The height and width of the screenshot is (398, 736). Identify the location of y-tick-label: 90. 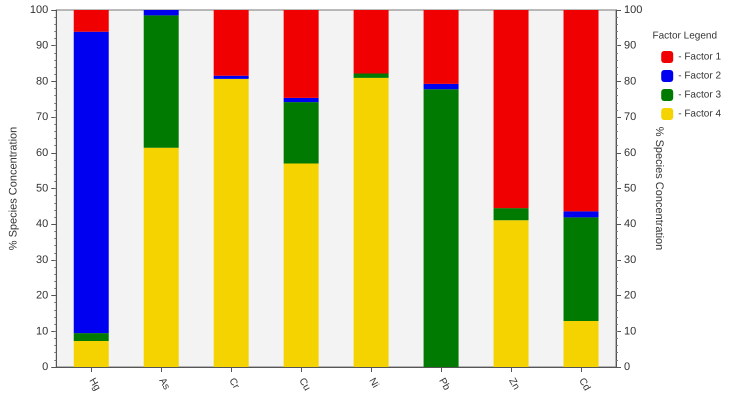
(42, 46).